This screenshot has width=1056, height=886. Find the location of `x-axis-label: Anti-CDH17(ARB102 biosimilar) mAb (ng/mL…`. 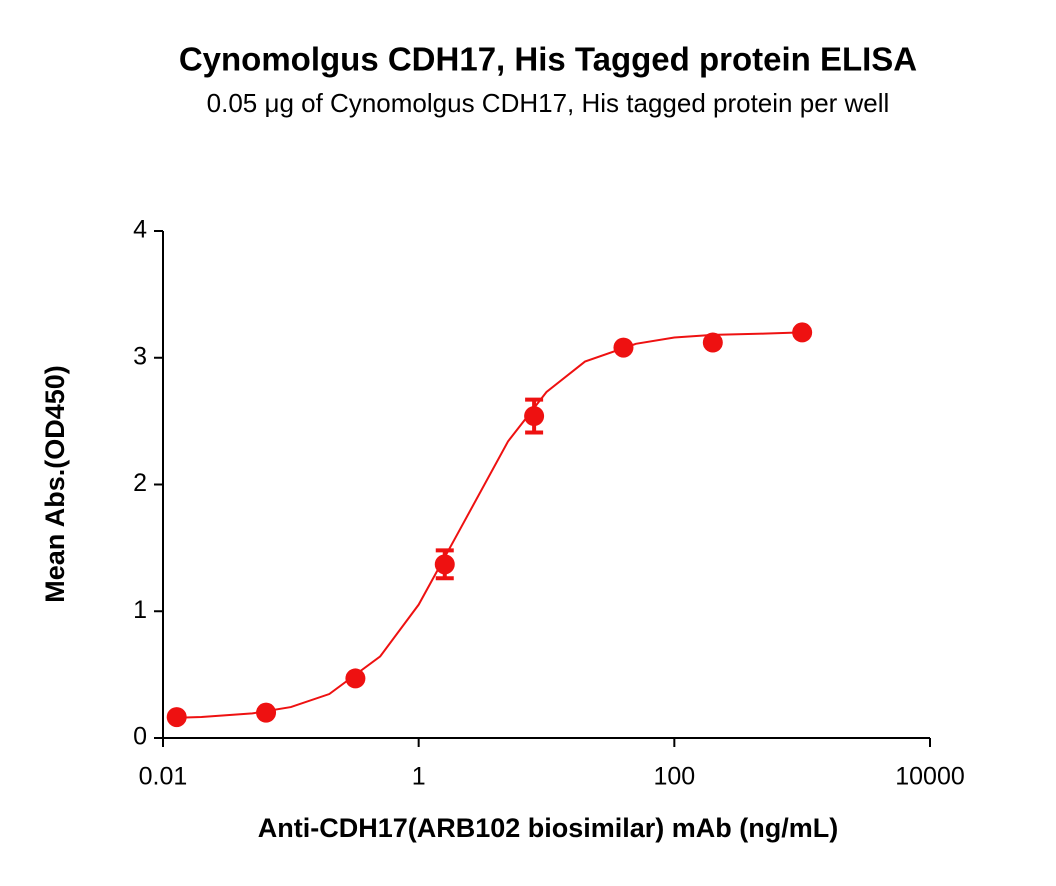

x-axis-label: Anti-CDH17(ARB102 biosimilar) mAb (ng/mL… is located at coordinates (548, 828).